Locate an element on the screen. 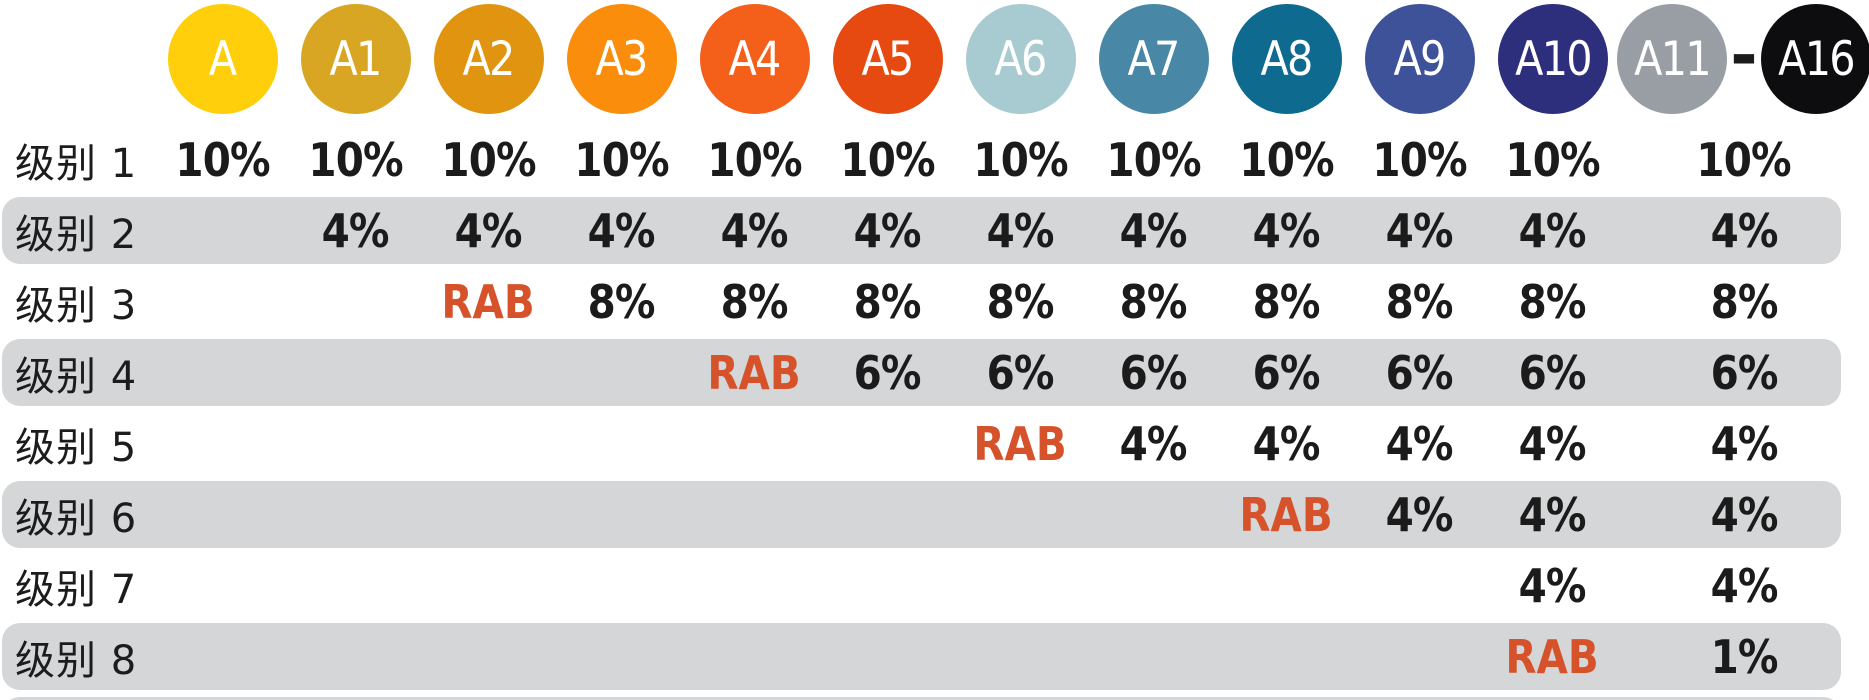 This screenshot has height=700, width=1869. tier-circle-a1: A1 is located at coordinates (355, 59).